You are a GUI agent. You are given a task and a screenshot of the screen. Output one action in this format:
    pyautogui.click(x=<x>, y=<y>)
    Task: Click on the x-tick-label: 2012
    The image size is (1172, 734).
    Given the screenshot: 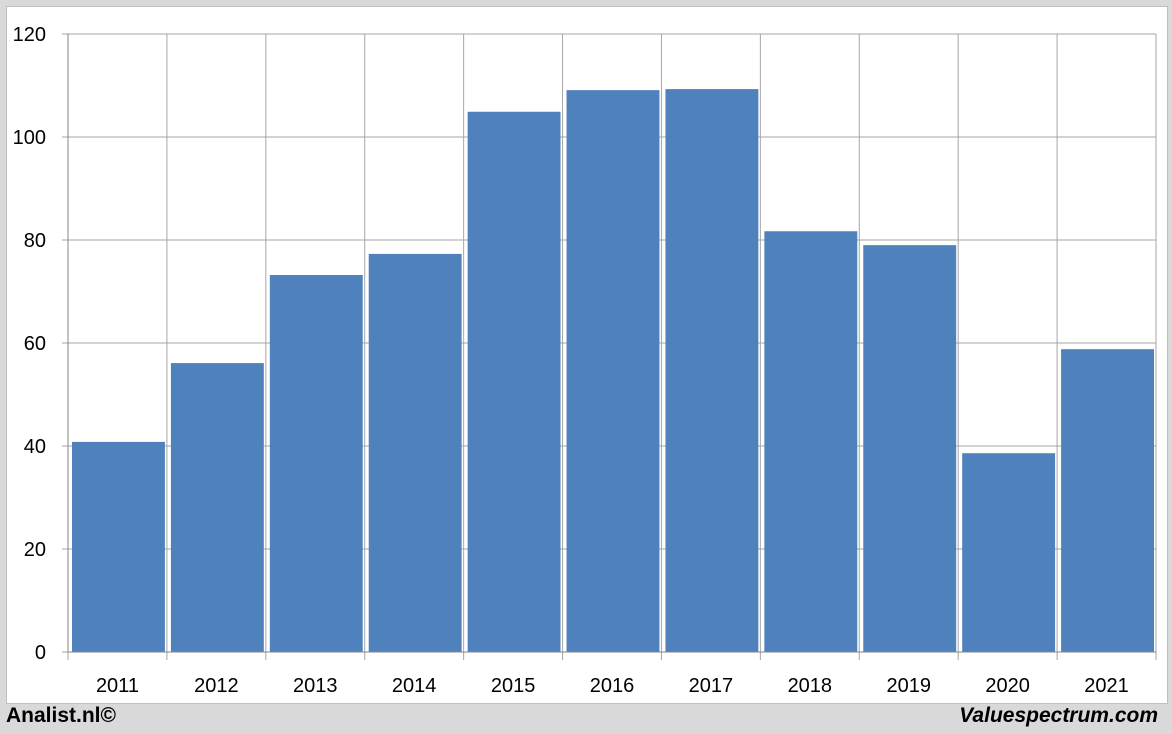 What is the action you would take?
    pyautogui.click(x=216, y=686)
    